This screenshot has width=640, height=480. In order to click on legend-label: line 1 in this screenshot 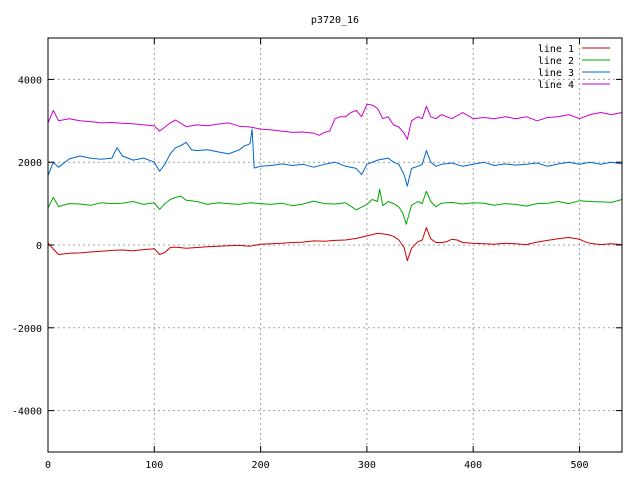, I will do `click(556, 49)`.